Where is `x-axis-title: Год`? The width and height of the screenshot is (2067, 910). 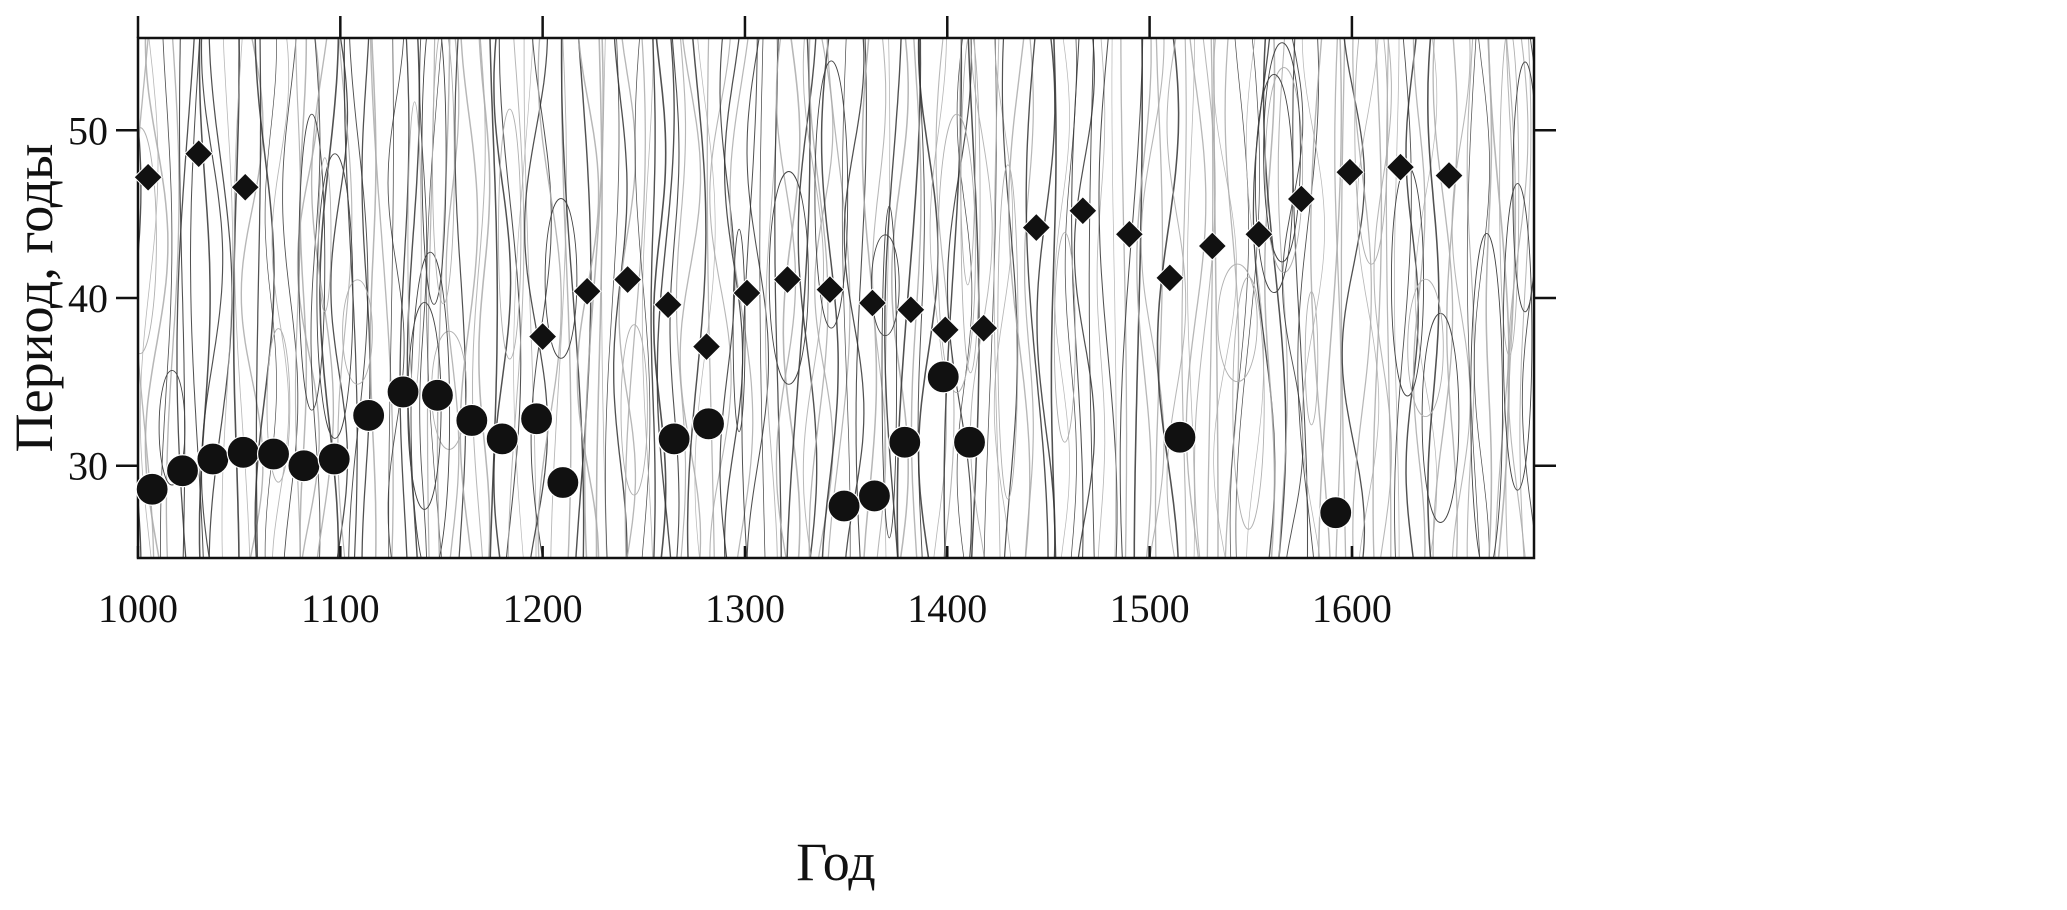 x-axis-title: Год is located at coordinates (835, 862).